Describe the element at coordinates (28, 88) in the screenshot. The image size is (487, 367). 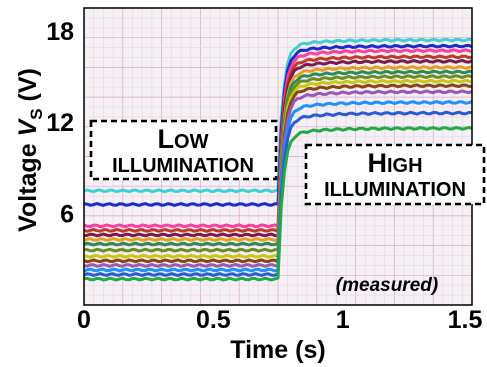
I see `y-axis-label-unit: (V)` at that location.